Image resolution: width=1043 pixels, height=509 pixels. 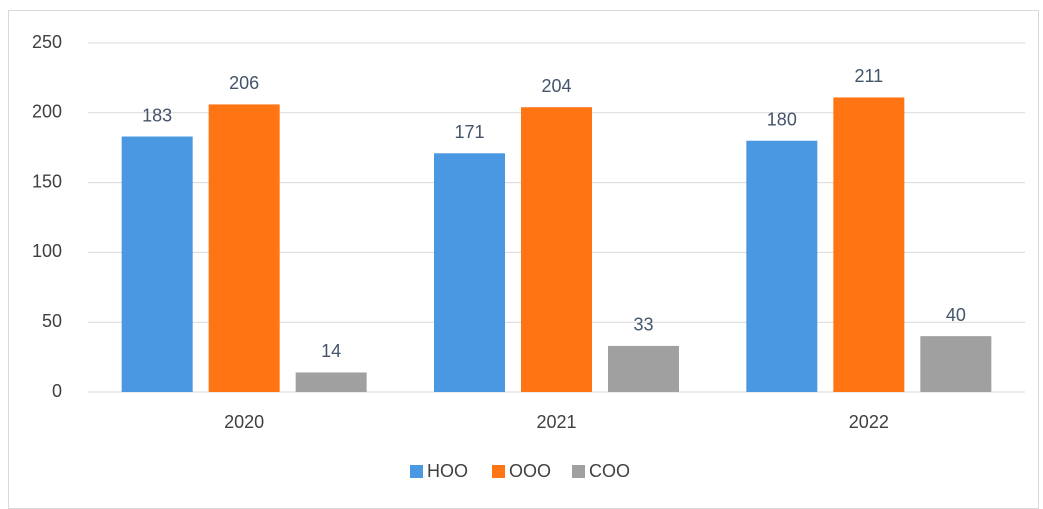 I want to click on legend-label: OOO, so click(x=530, y=471).